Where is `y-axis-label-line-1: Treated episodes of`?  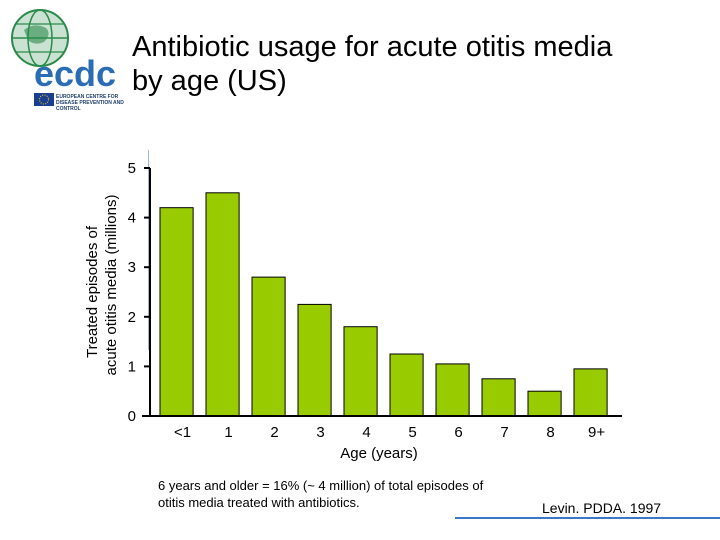 y-axis-label-line-1: Treated episodes of is located at coordinates (92, 291).